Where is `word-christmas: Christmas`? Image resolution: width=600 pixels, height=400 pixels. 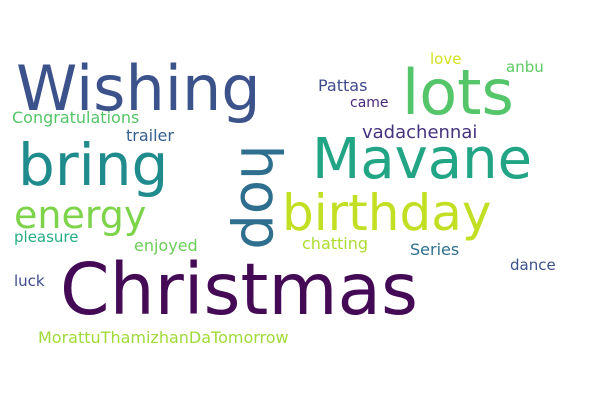
word-christmas: Christmas is located at coordinates (239, 289).